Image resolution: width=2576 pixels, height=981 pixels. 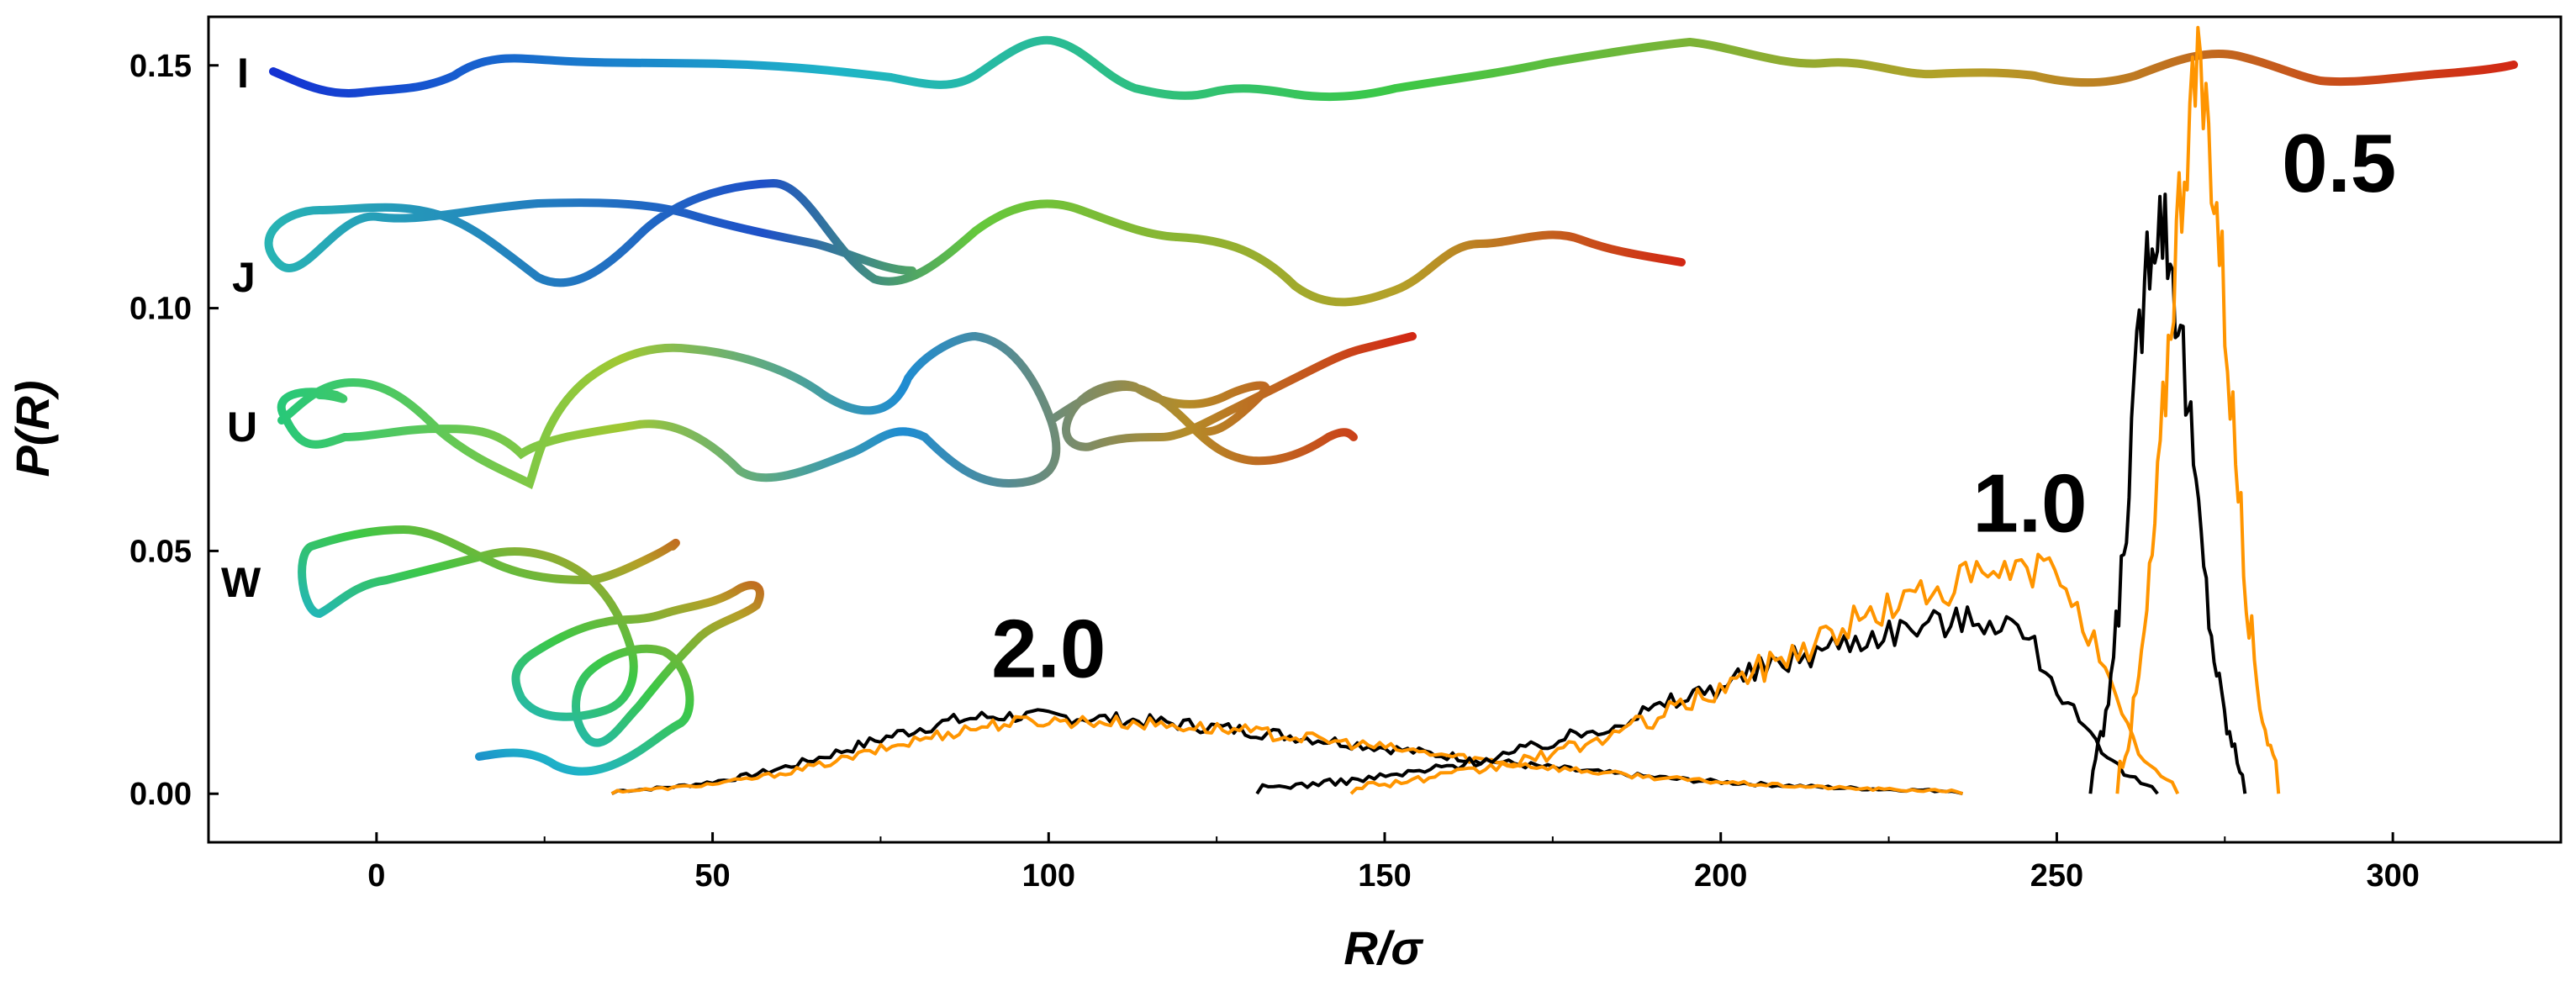 What do you see at coordinates (1287, 755) in the screenshot?
I see `distribution-2-0-orange` at bounding box center [1287, 755].